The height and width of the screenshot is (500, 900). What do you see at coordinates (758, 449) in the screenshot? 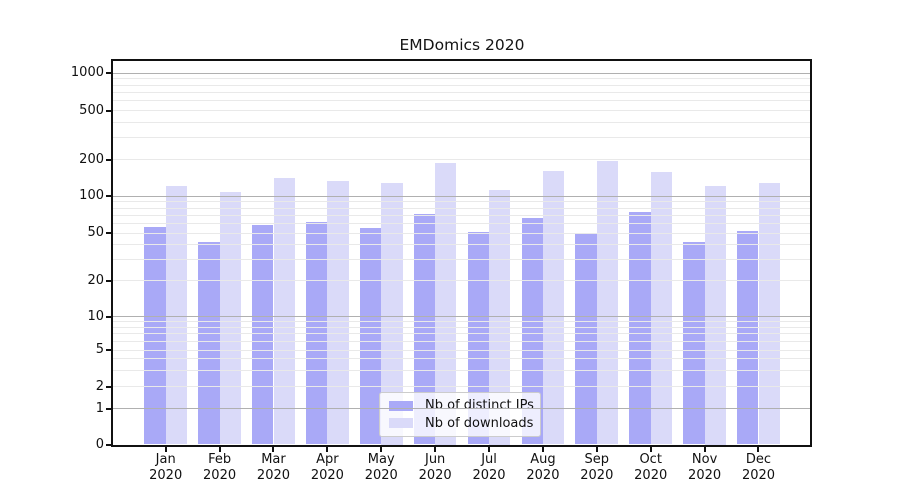
I see `xtick-mark-dec` at bounding box center [758, 449].